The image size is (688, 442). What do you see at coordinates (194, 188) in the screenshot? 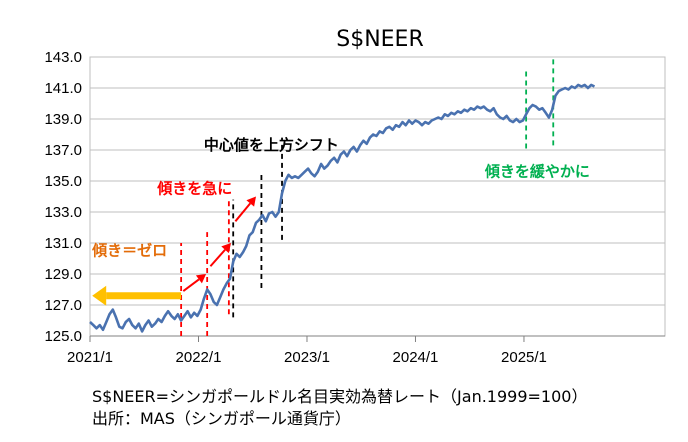
I see `annotation-label: 傾きを急に` at bounding box center [194, 188].